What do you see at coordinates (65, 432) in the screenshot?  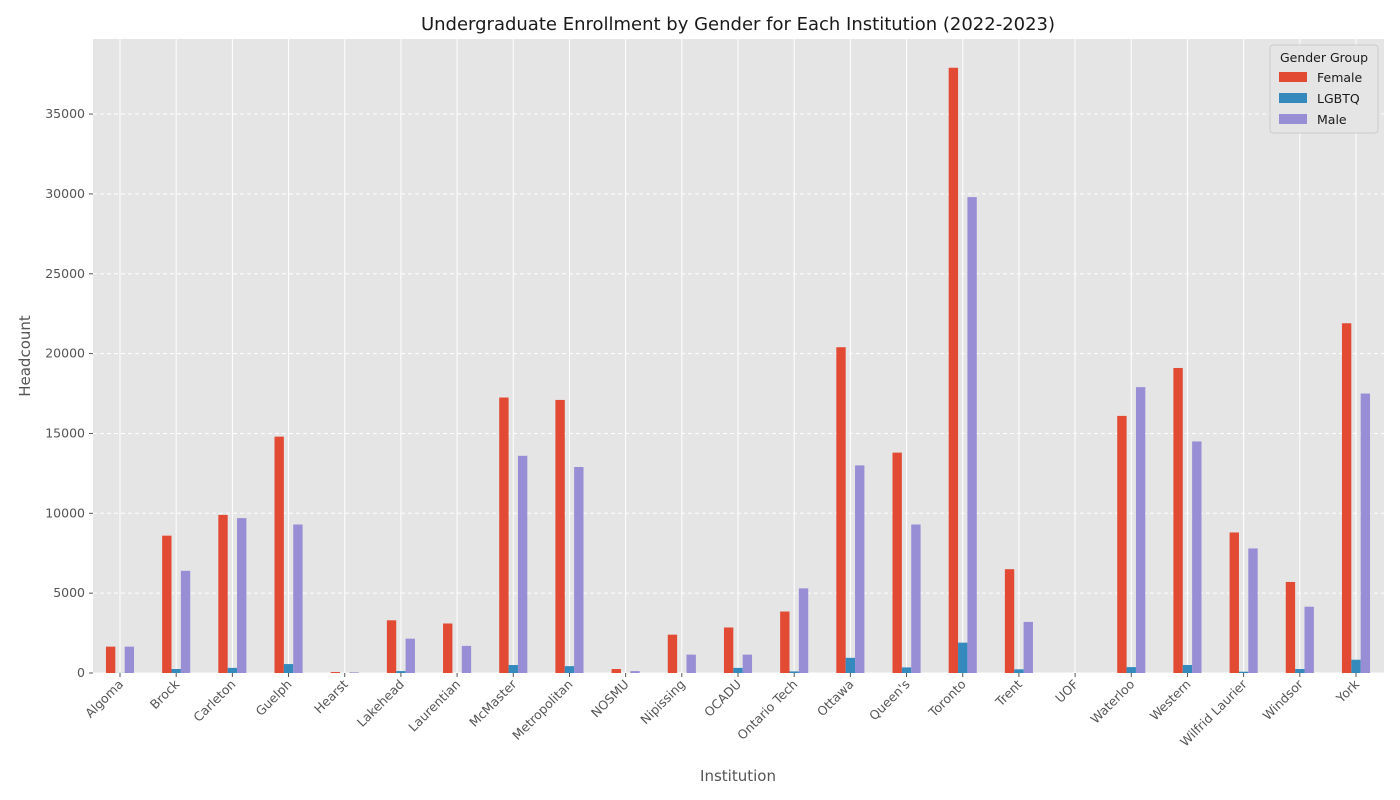 I see `y-tick-label: 15000` at bounding box center [65, 432].